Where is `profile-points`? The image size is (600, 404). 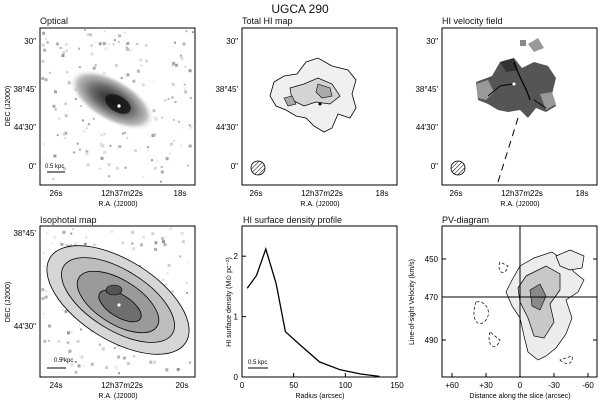
profile-points is located at coordinates (313, 312).